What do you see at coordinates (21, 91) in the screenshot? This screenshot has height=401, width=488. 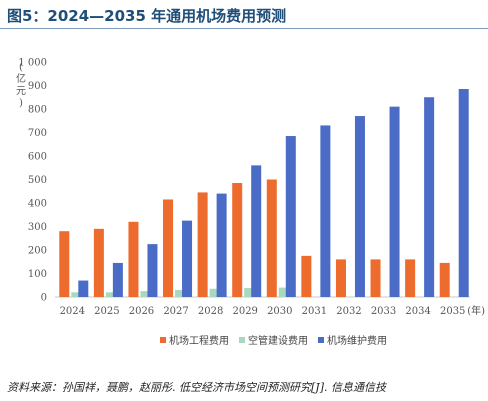 I see `unit-char: 元` at bounding box center [21, 91].